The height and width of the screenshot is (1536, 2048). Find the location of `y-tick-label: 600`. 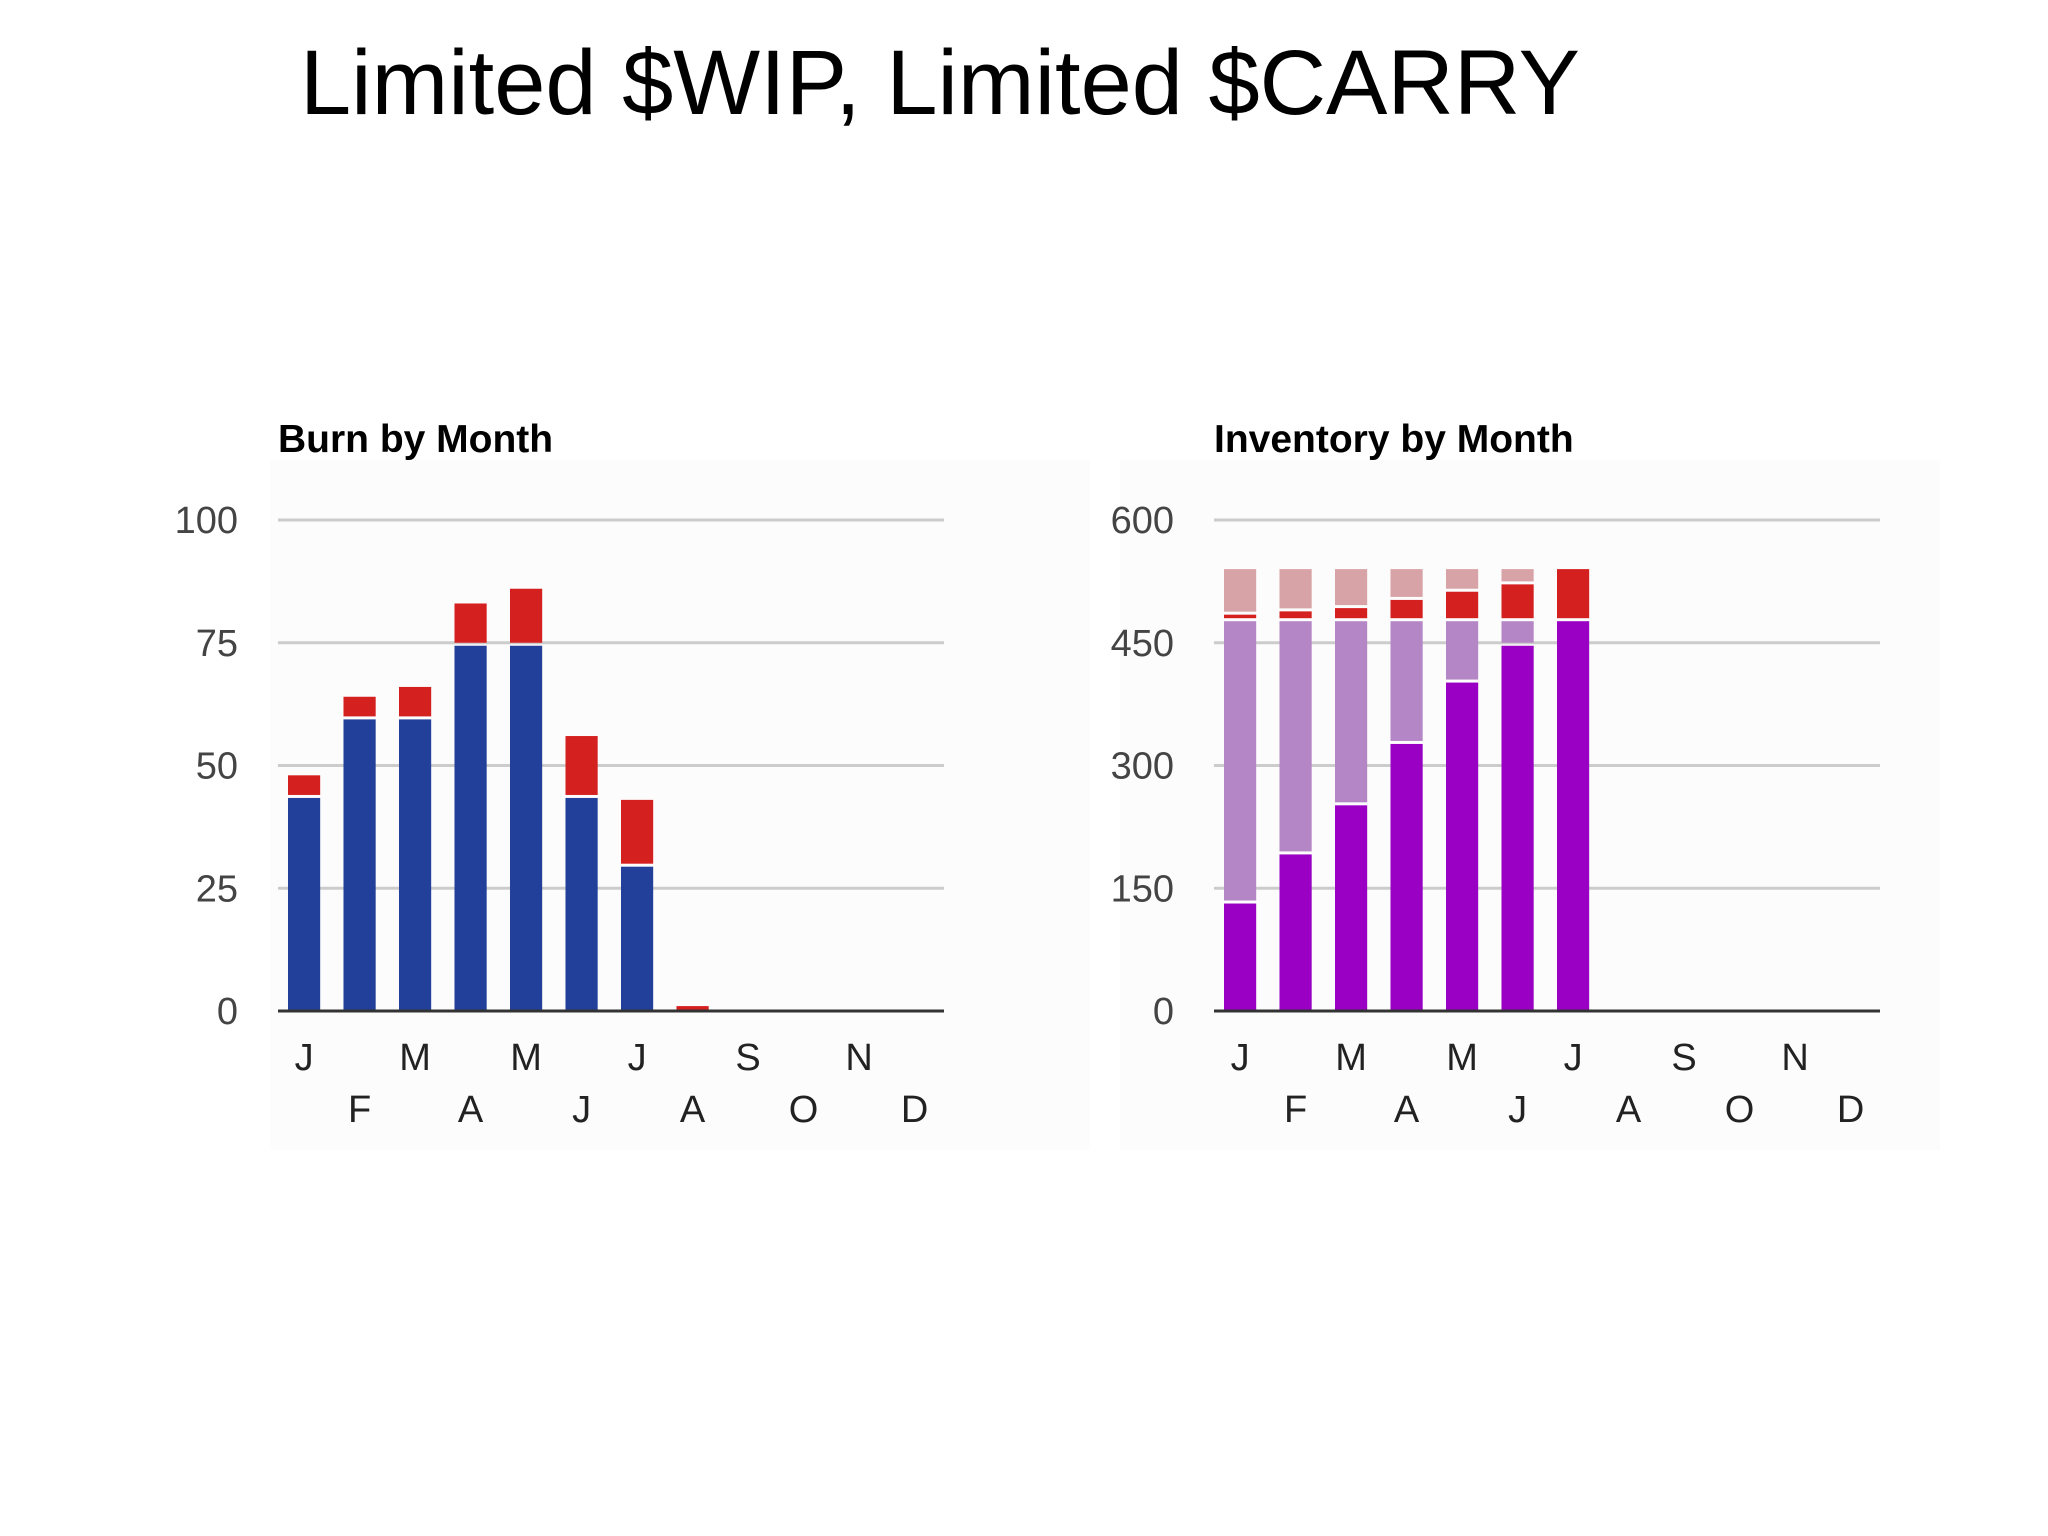

y-tick-label: 600 is located at coordinates (1142, 521).